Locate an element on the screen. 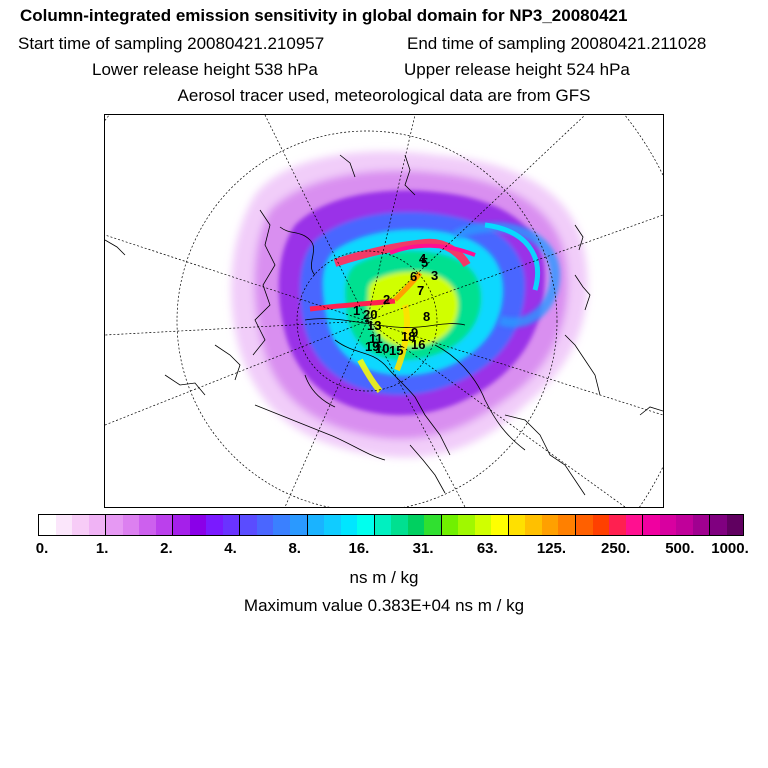 This screenshot has height=768, width=768. release-label: 9 is located at coordinates (414, 332).